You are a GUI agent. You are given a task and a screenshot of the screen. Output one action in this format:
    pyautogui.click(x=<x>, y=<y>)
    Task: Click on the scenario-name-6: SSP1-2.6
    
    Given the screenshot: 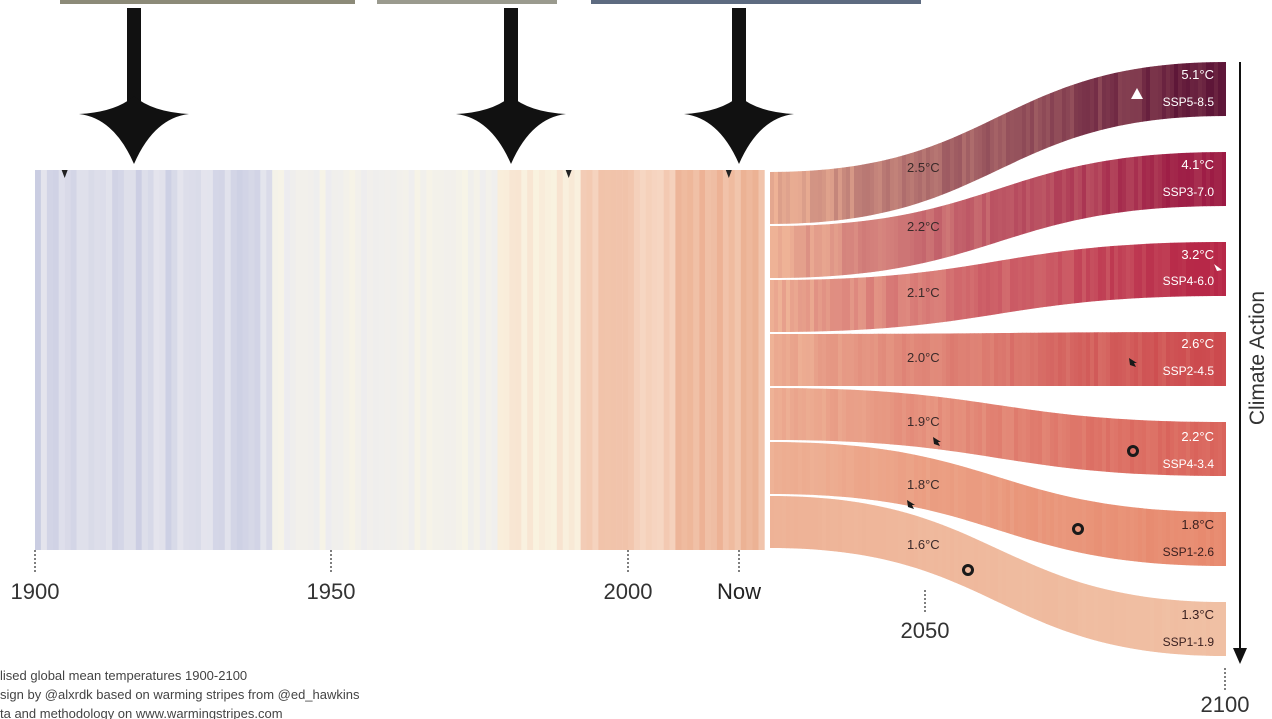 What is the action you would take?
    pyautogui.click(x=1189, y=552)
    